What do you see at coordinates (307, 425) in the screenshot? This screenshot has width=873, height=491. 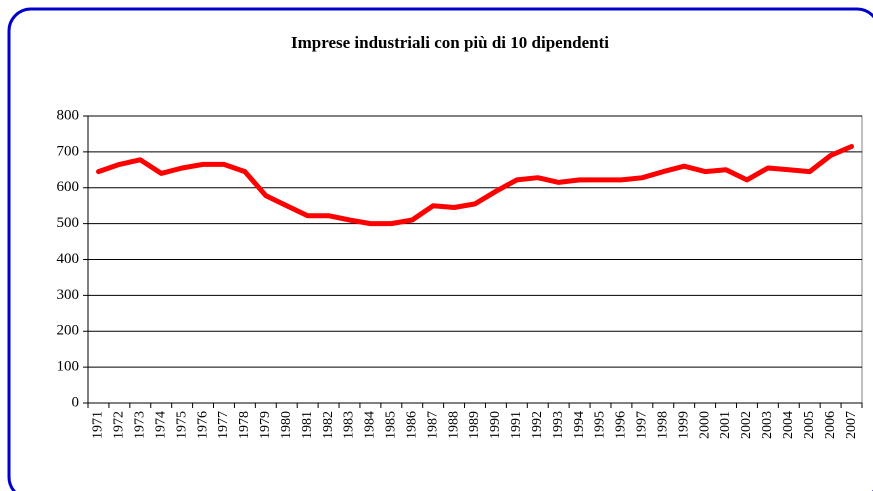 I see `x-tick-label: 1981` at bounding box center [307, 425].